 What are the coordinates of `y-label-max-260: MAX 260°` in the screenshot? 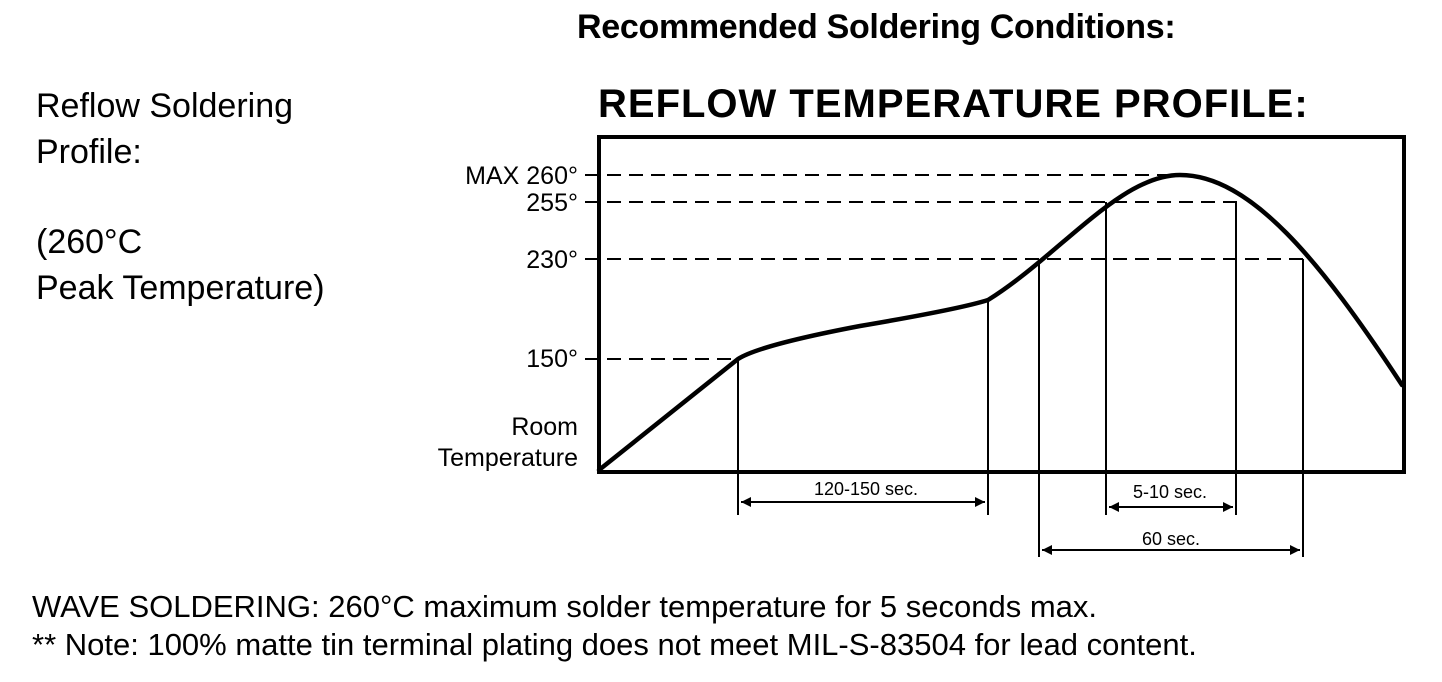 It's located at (521, 176).